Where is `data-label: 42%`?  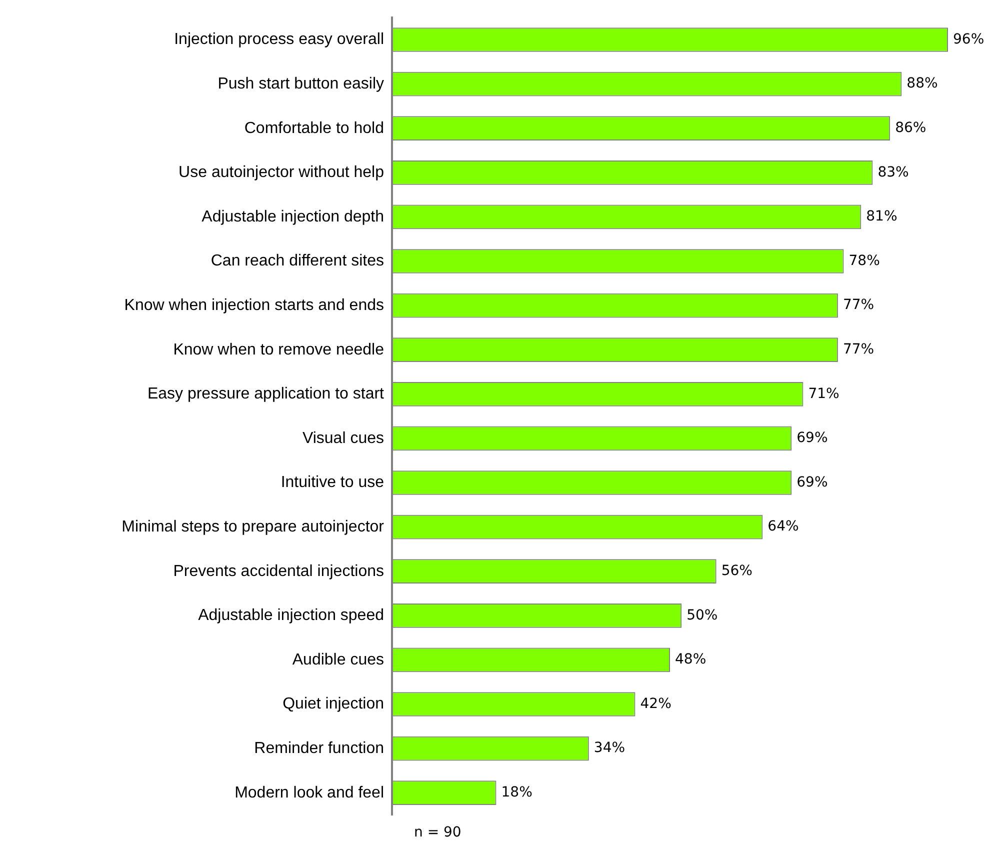 data-label: 42% is located at coordinates (656, 704).